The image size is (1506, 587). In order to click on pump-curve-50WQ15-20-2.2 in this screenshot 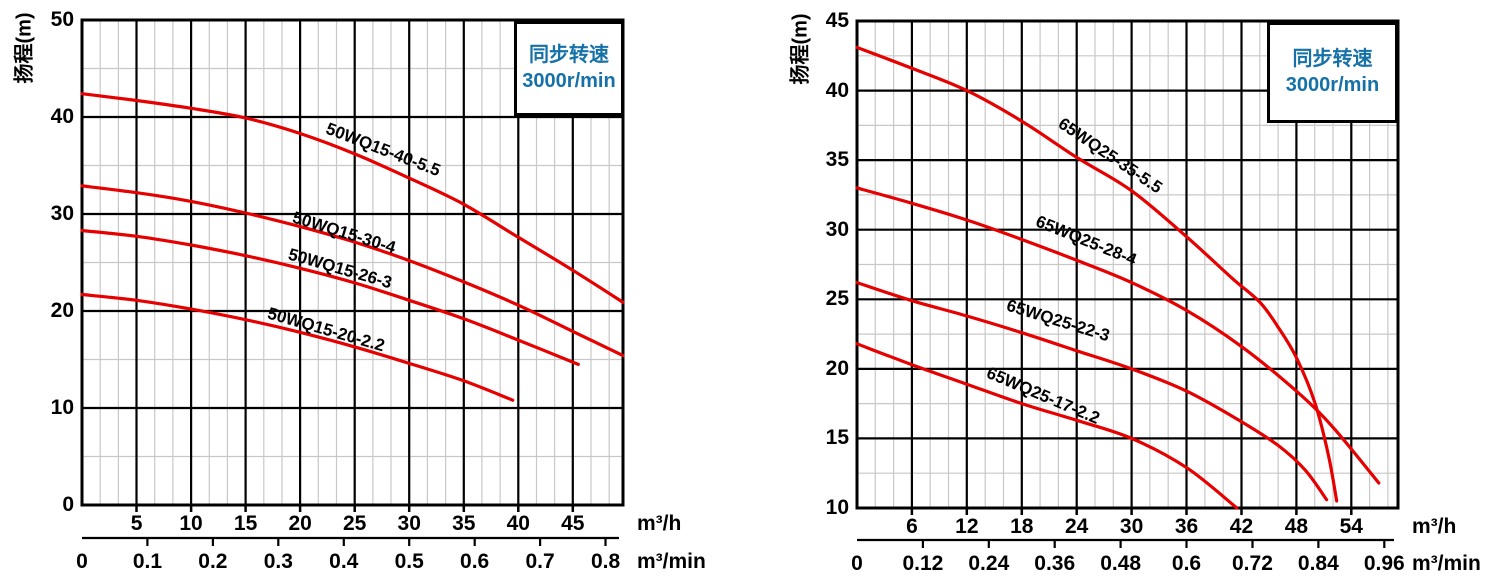, I will do `click(297, 347)`.